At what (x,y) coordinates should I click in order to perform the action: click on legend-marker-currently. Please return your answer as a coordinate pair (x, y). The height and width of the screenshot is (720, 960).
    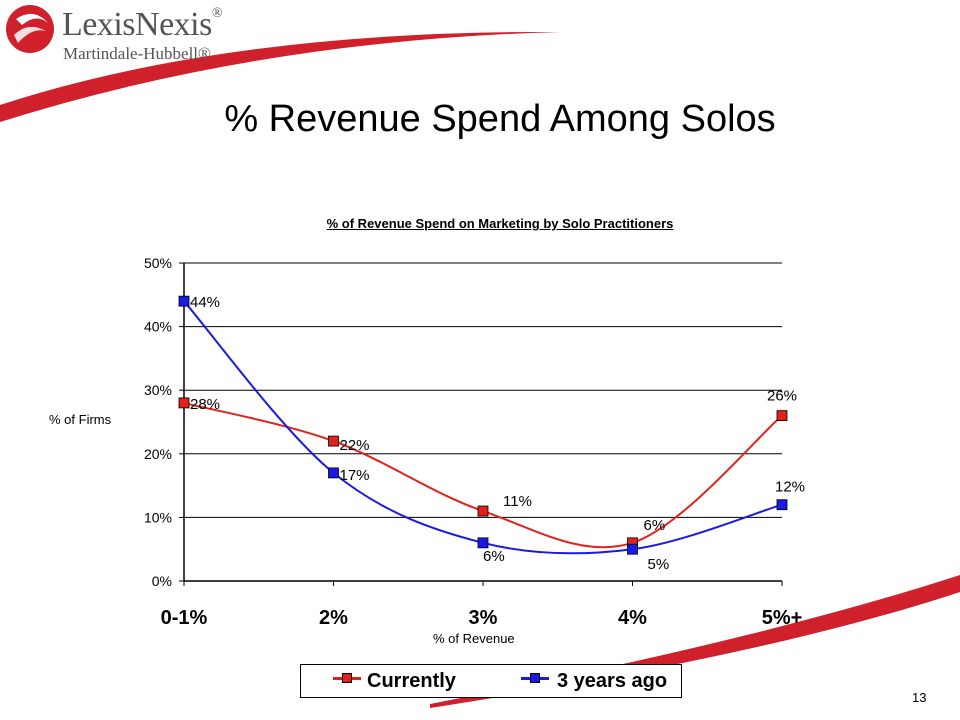
    Looking at the image, I should click on (347, 678).